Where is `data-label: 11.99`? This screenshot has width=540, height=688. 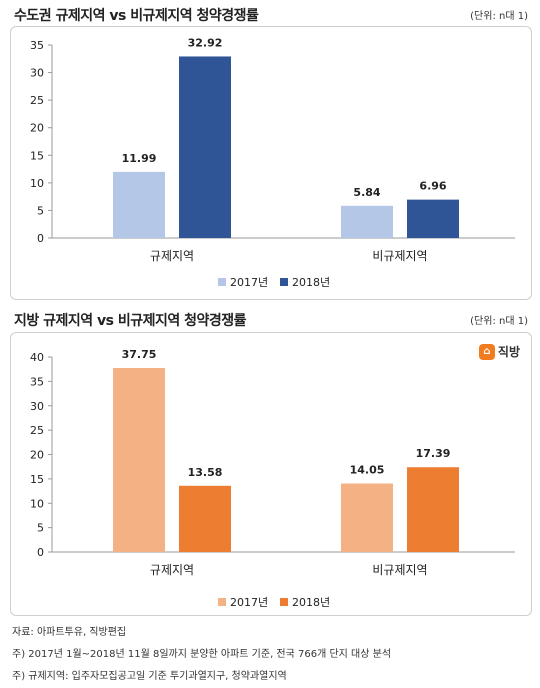
data-label: 11.99 is located at coordinates (139, 158).